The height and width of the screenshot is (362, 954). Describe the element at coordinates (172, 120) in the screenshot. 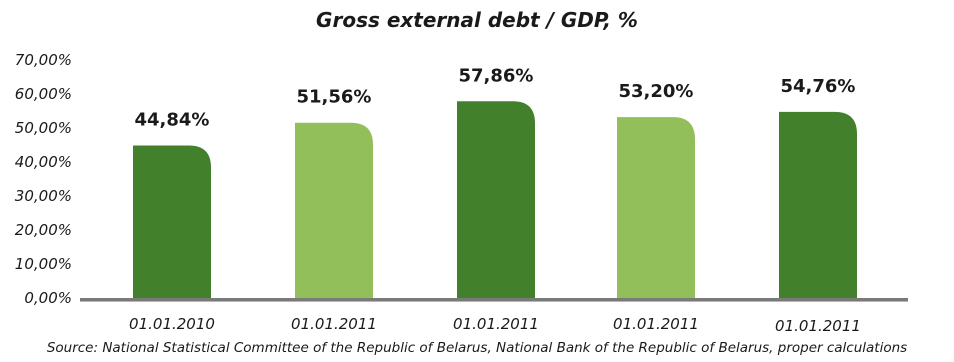

I see `data-label: 44,84%` at that location.